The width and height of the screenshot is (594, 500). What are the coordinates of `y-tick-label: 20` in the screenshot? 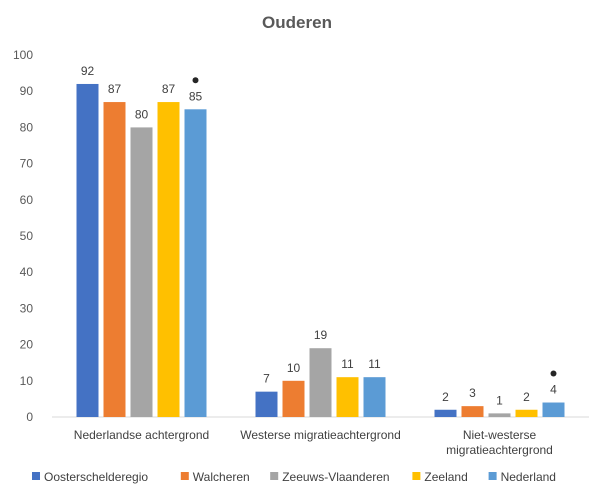 It's located at (27, 345).